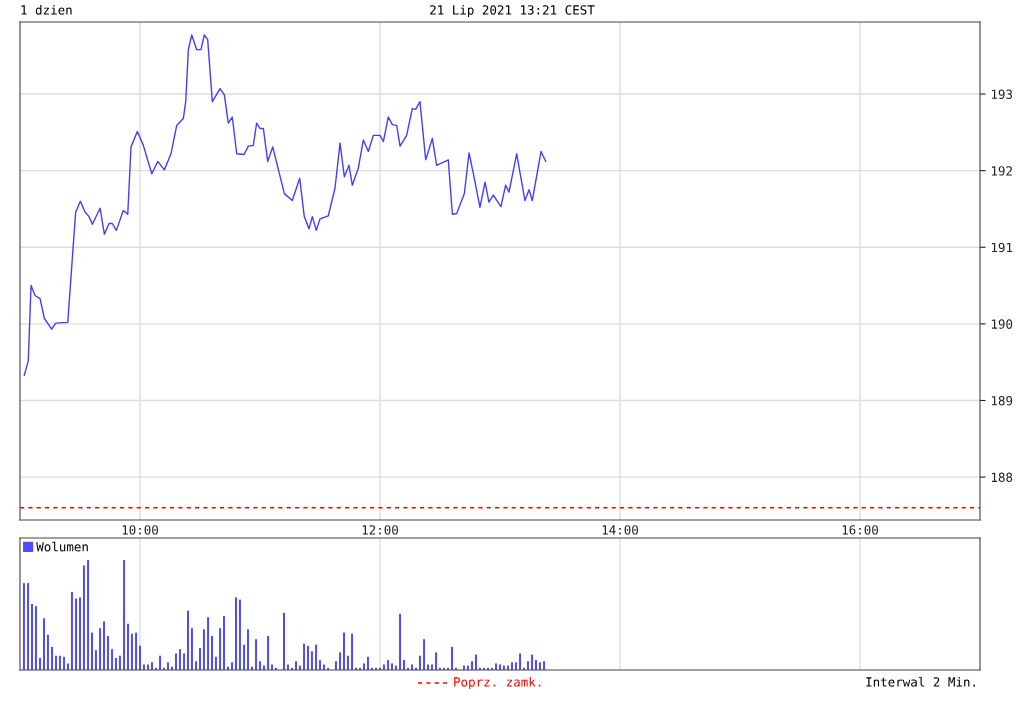  I want to click on y-tick-label: 191, so click(1002, 247).